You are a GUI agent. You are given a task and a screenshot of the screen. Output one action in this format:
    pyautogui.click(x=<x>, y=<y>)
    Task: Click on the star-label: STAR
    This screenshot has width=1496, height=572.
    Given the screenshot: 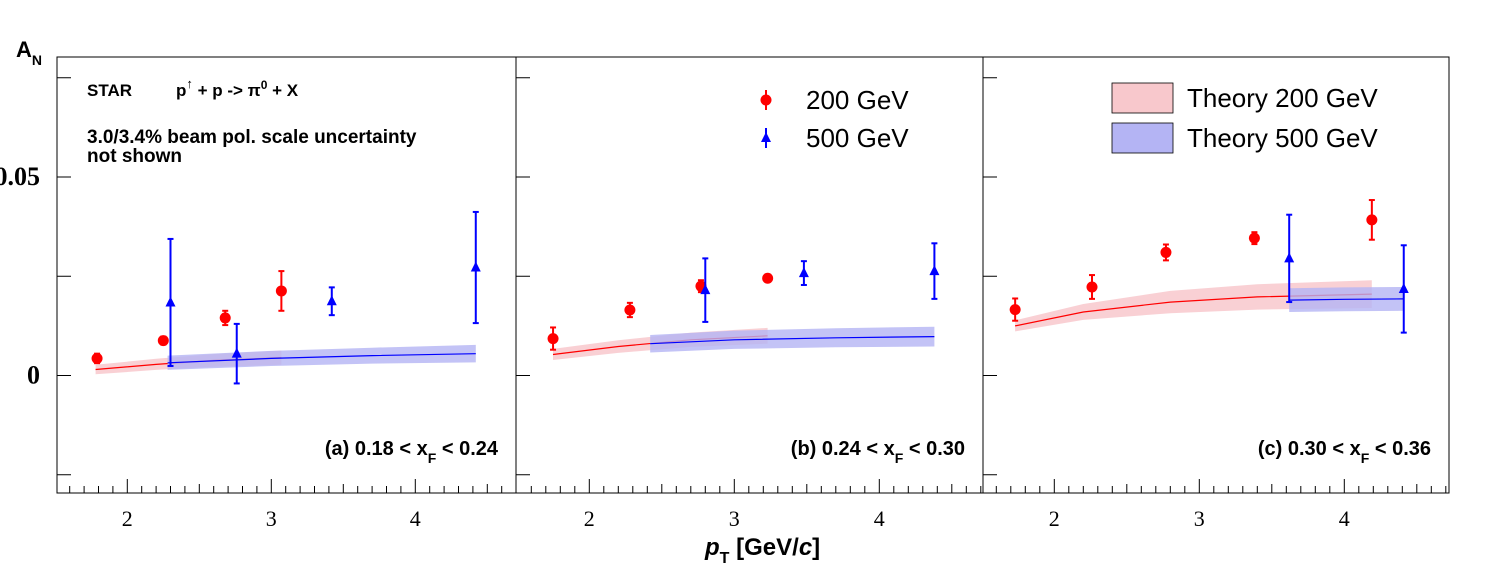 What is the action you would take?
    pyautogui.click(x=109, y=90)
    